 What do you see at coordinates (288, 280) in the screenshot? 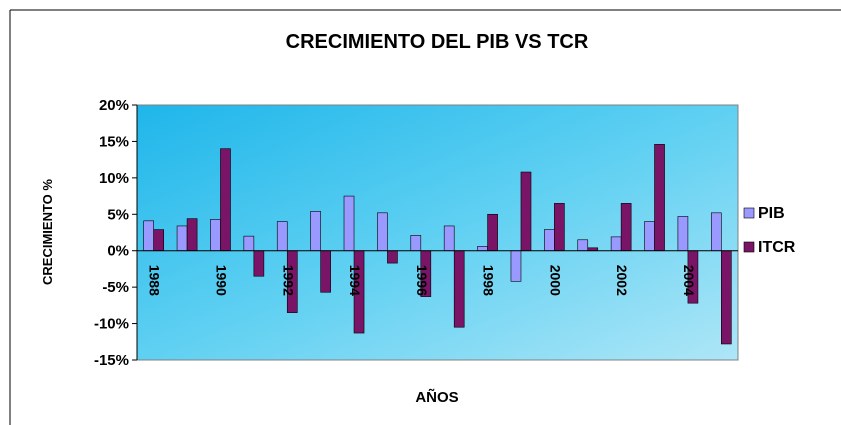
I see `x-tick-label: 1992` at bounding box center [288, 280].